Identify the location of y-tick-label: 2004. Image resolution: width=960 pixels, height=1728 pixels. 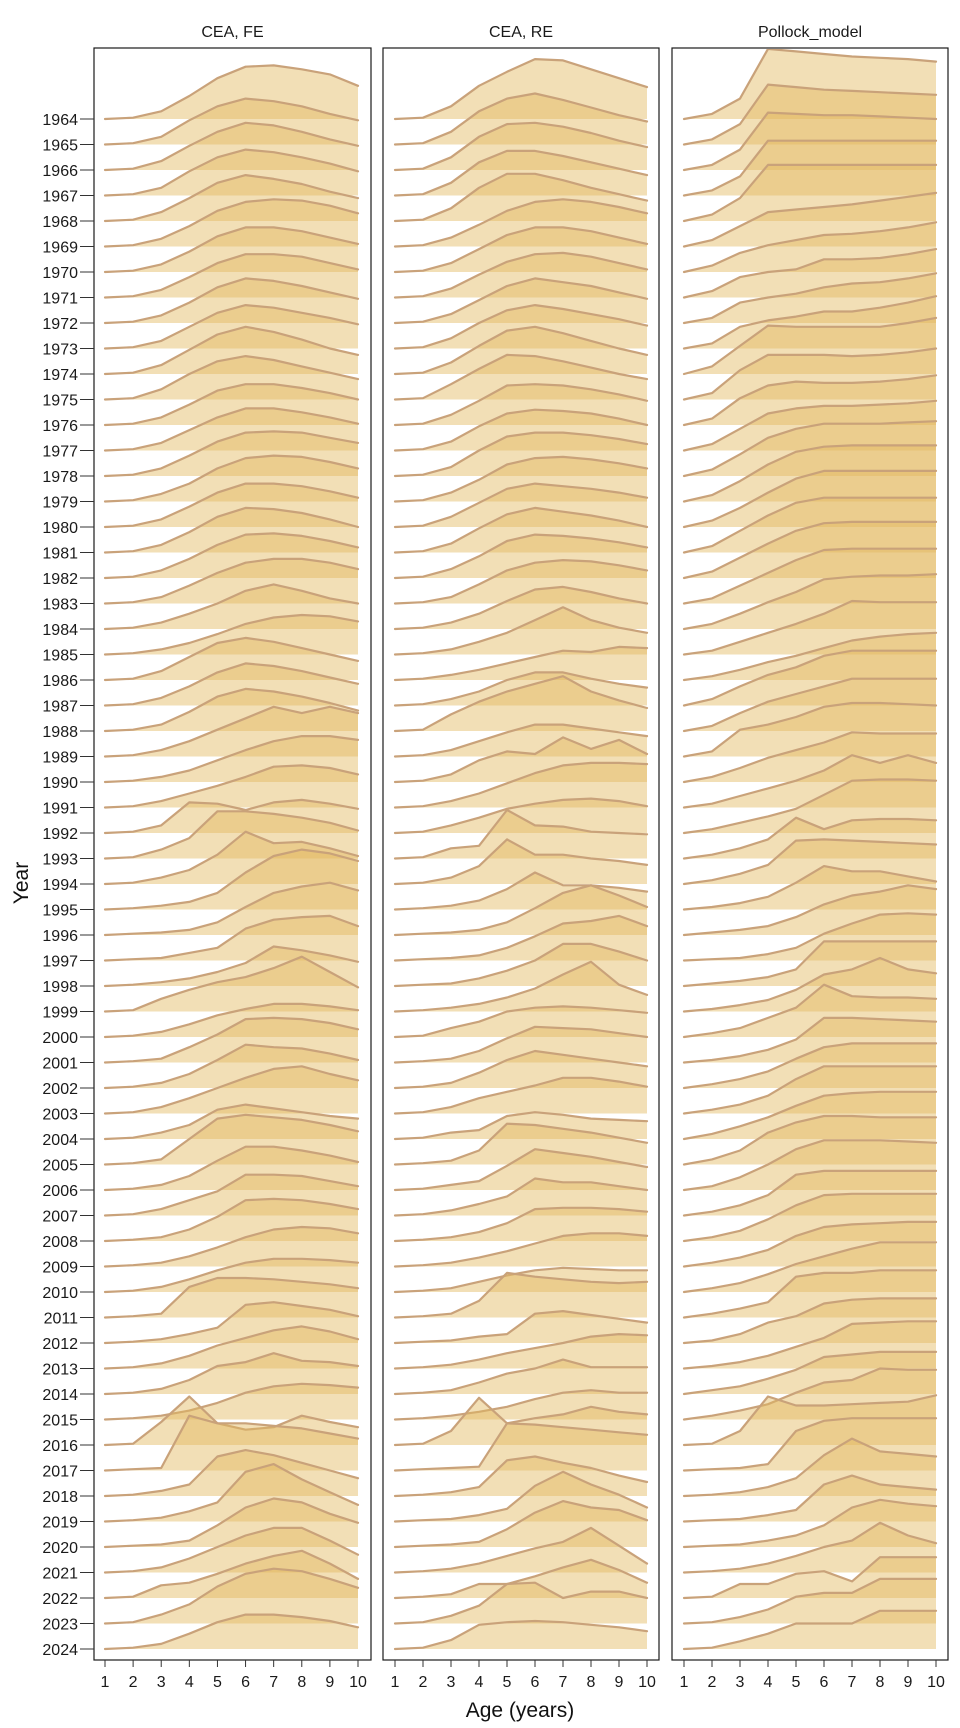
(60, 1140).